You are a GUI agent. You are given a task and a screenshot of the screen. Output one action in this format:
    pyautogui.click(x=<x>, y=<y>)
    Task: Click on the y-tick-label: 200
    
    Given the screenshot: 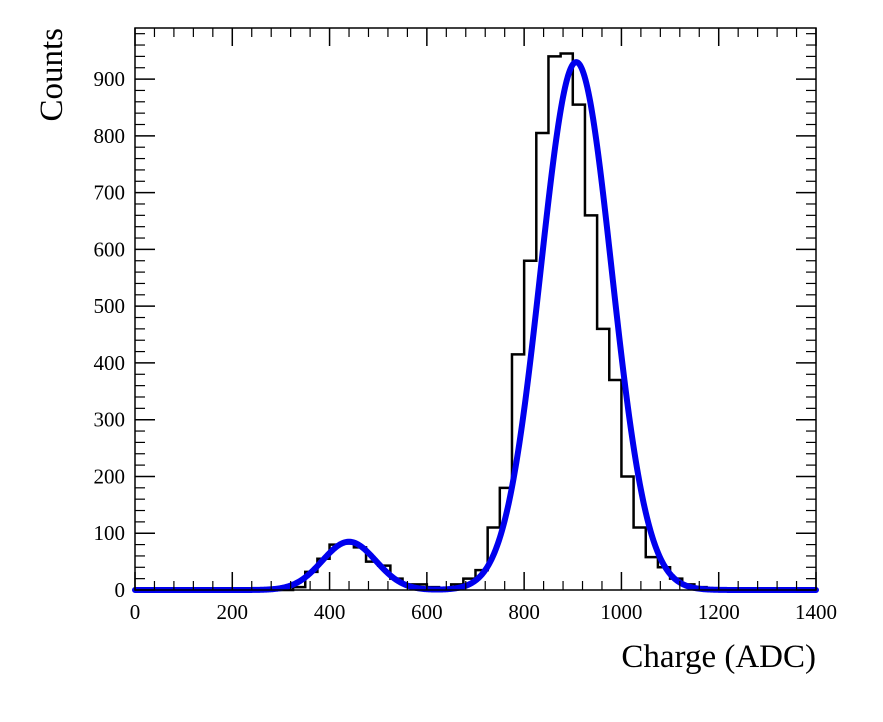 What is the action you would take?
    pyautogui.click(x=110, y=476)
    